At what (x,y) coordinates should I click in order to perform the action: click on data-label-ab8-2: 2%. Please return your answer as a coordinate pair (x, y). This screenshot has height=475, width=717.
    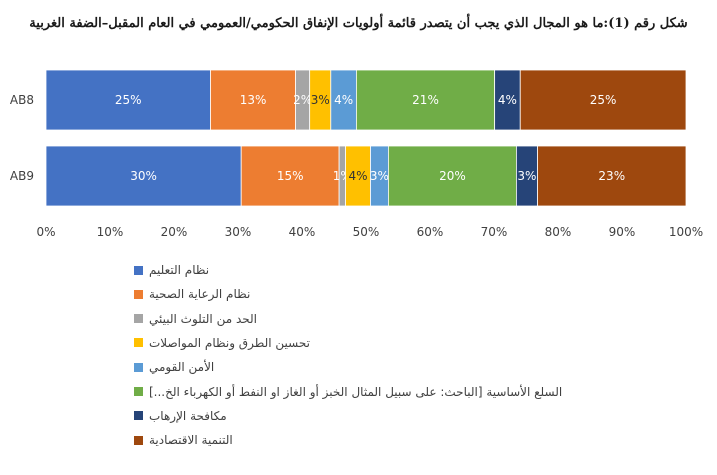
    Looking at the image, I should click on (302, 100).